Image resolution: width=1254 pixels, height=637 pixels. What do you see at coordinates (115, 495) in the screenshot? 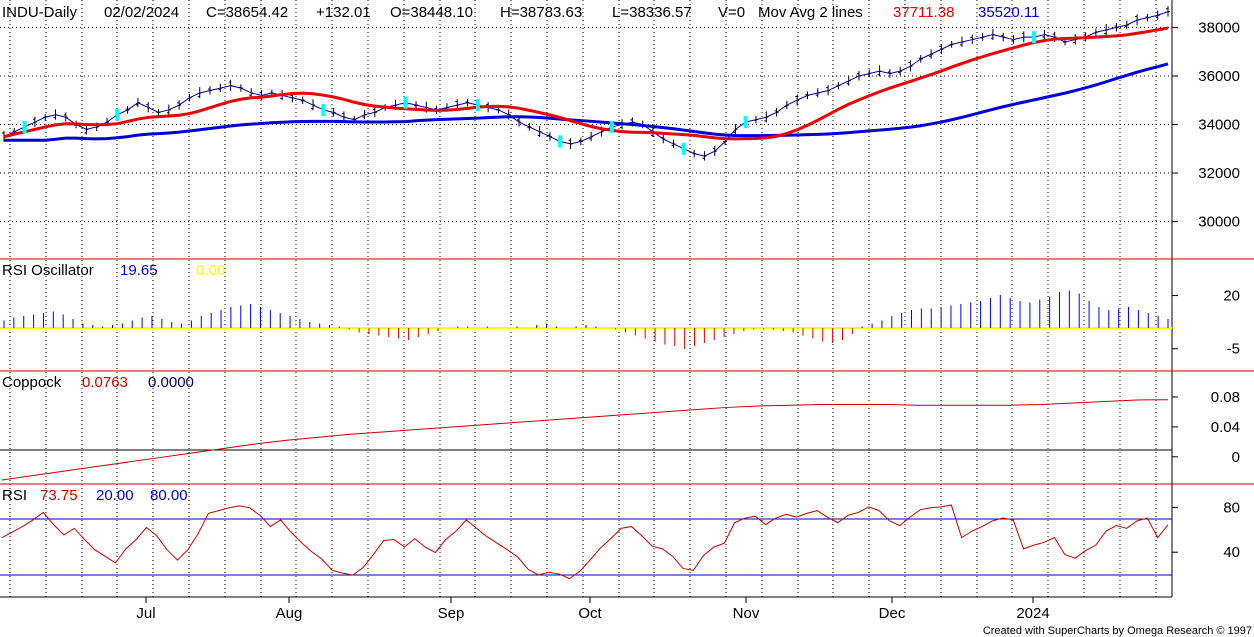
I see `rsi-value2: 20.00` at bounding box center [115, 495].